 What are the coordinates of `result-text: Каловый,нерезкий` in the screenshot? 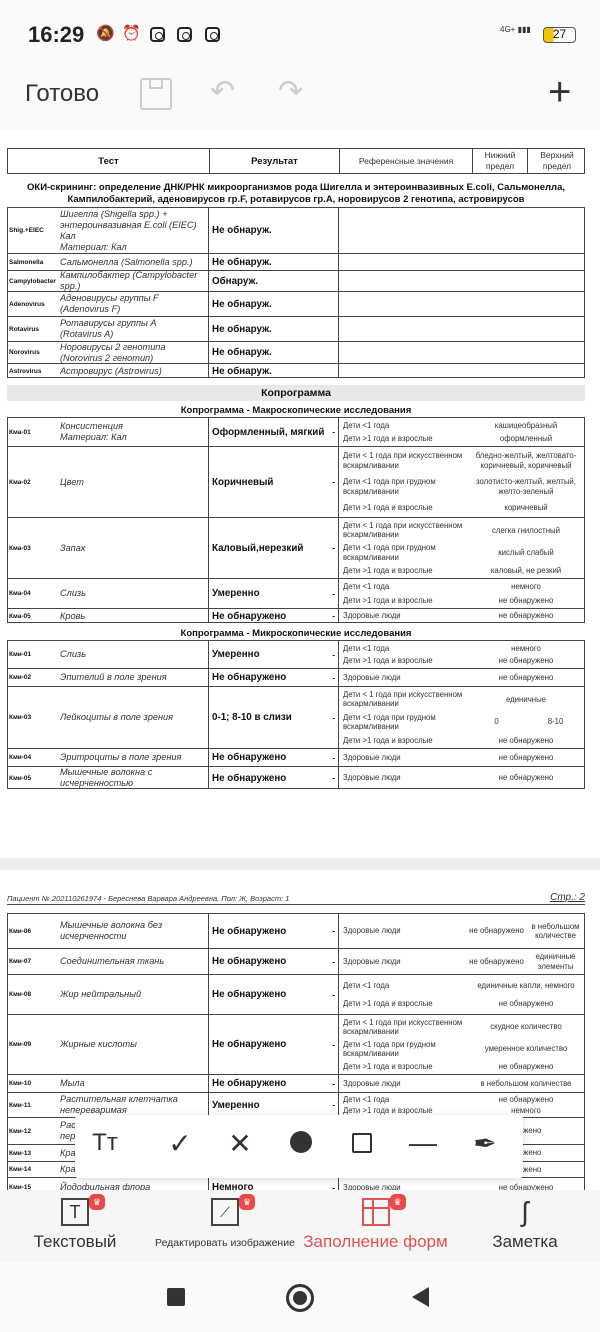 It's located at (258, 548).